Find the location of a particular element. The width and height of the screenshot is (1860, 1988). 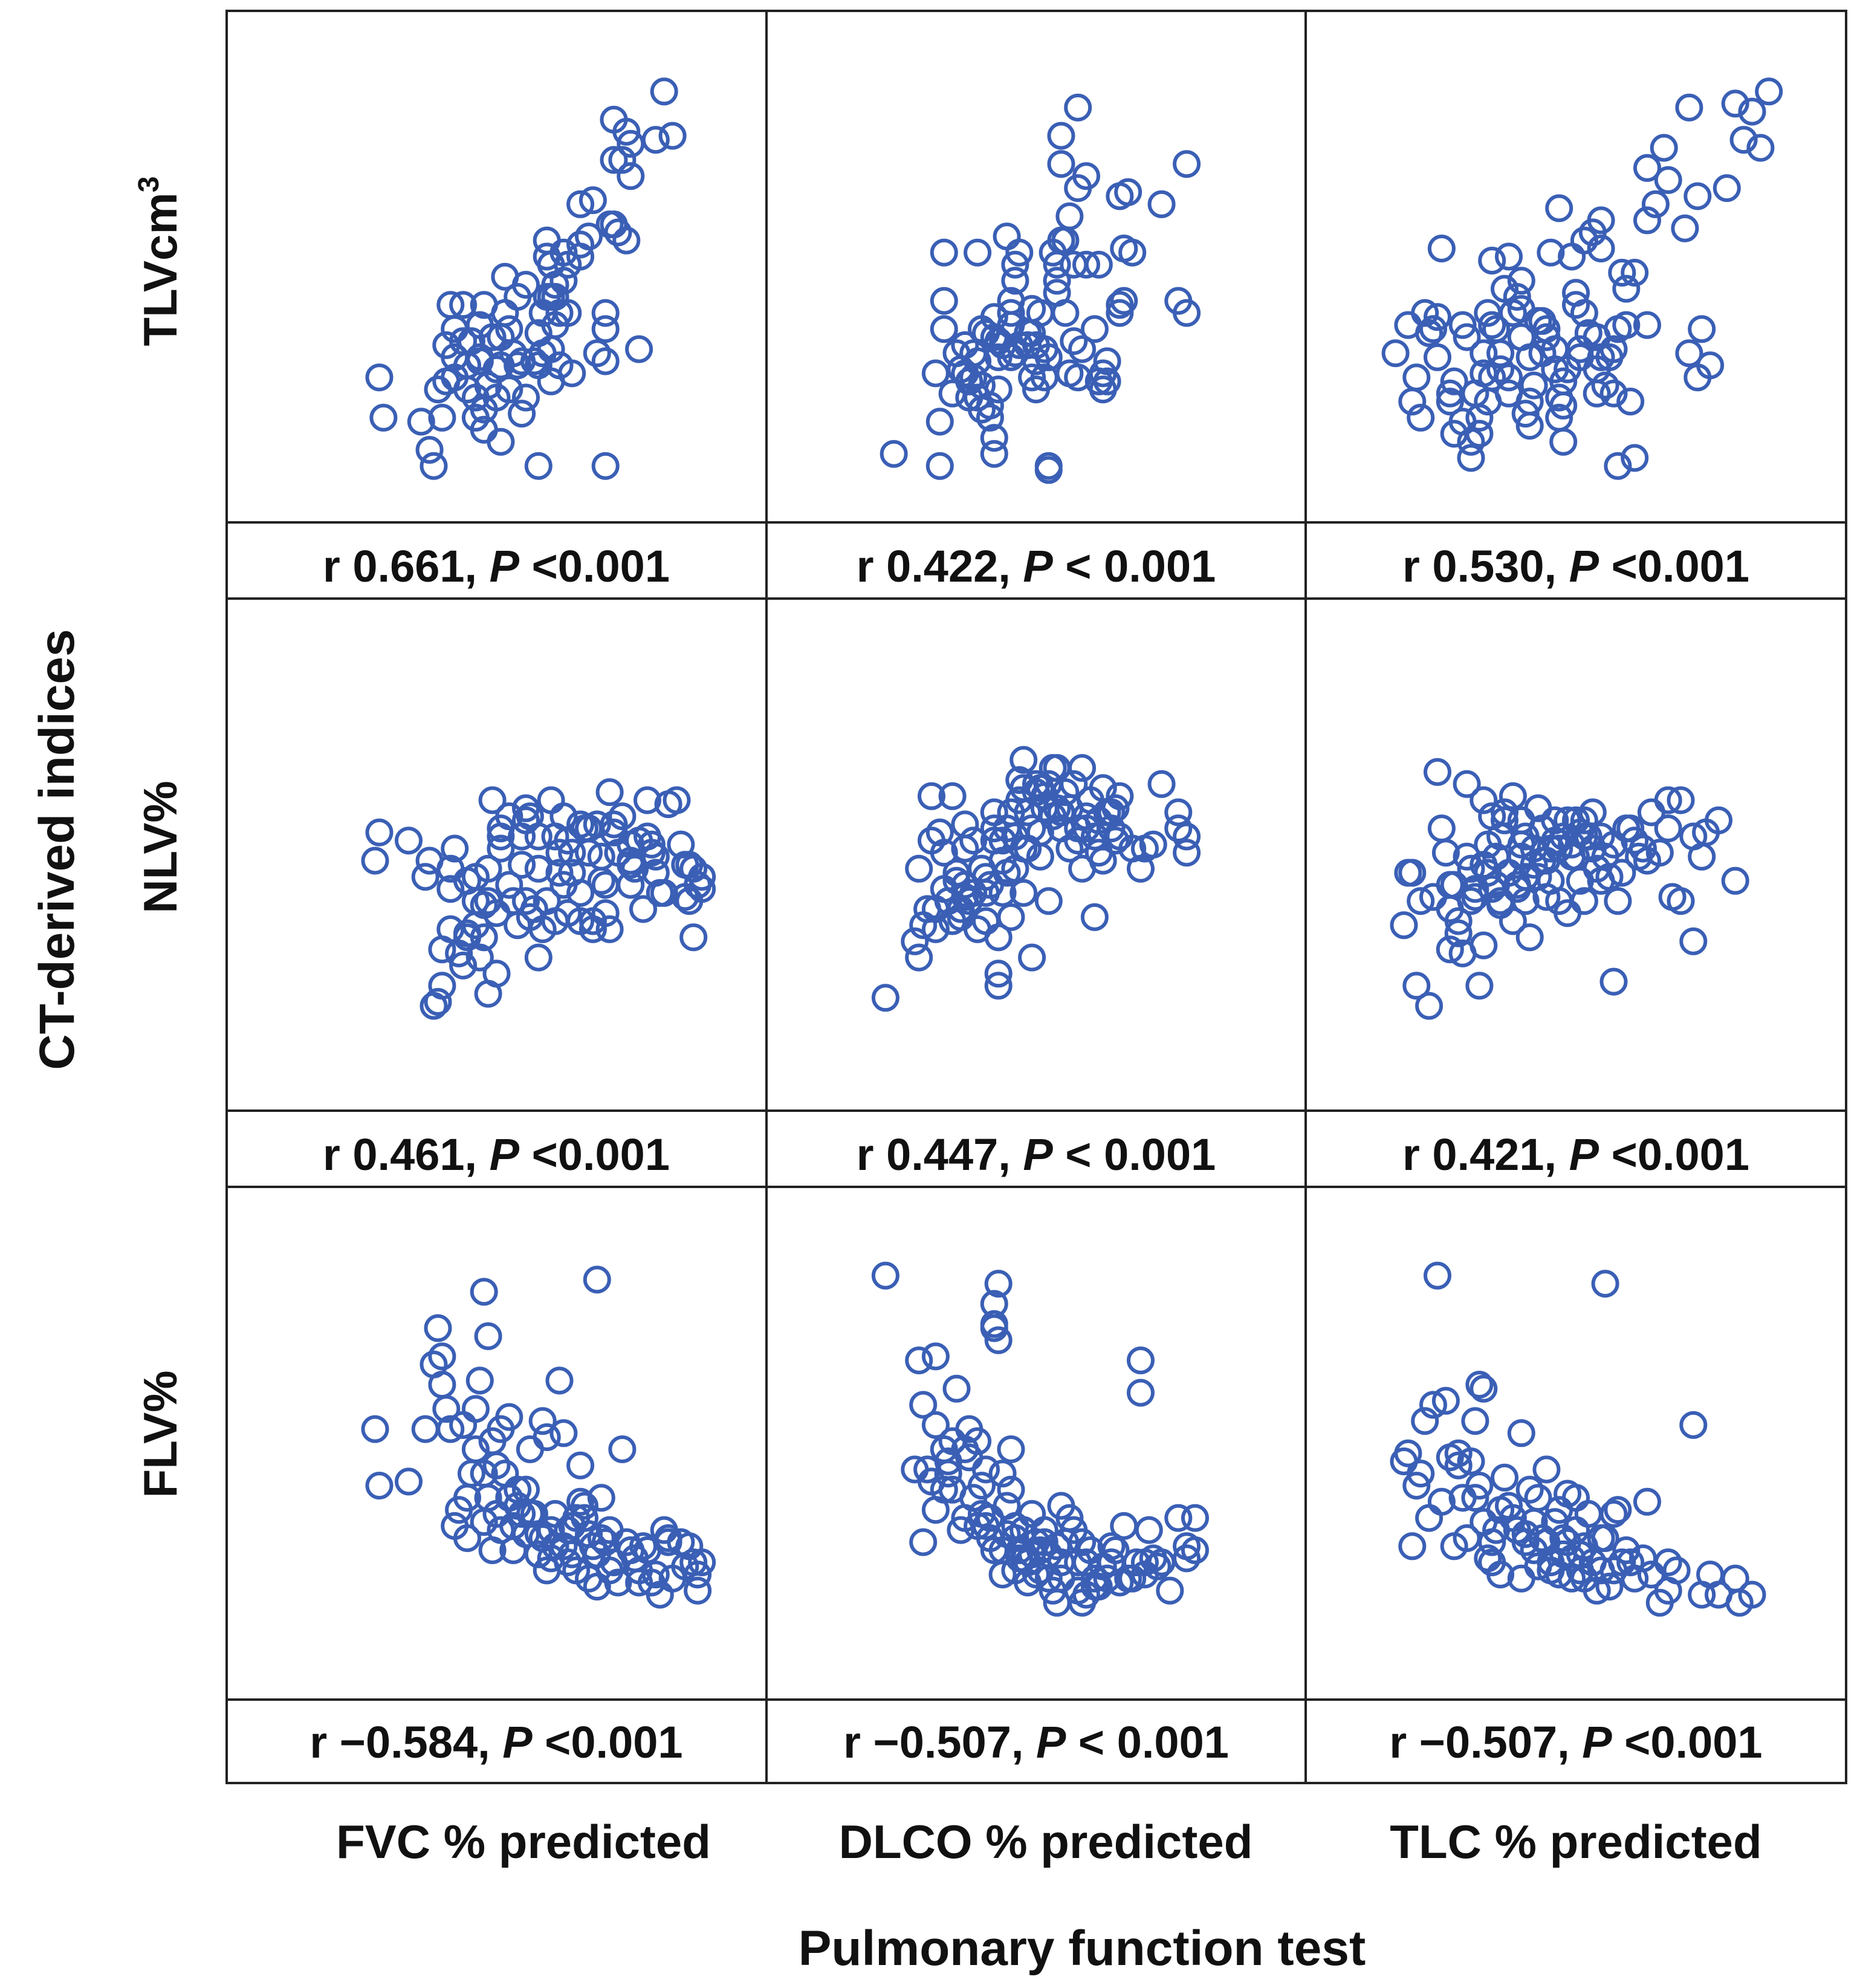

scatter-panel-flv-tlc is located at coordinates (1578, 1439).